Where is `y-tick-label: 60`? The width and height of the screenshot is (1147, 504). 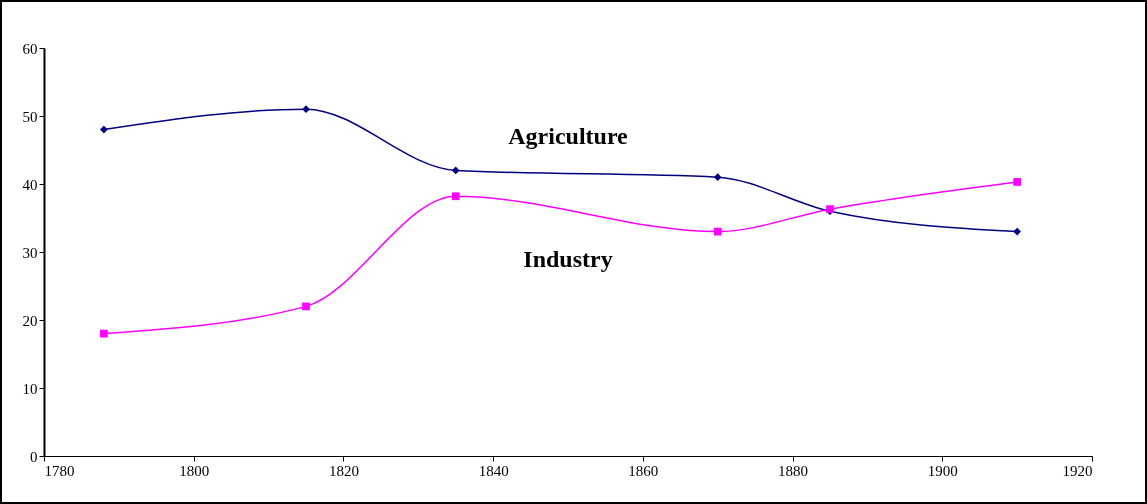
y-tick-label: 60 is located at coordinates (30, 48).